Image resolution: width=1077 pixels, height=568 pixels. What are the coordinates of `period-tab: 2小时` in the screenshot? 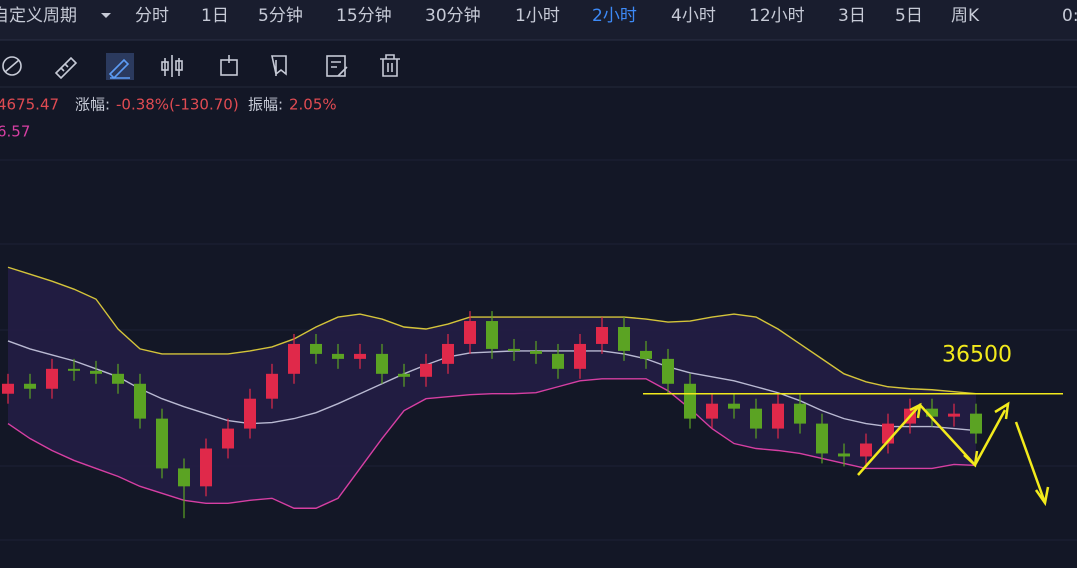 It's located at (614, 16).